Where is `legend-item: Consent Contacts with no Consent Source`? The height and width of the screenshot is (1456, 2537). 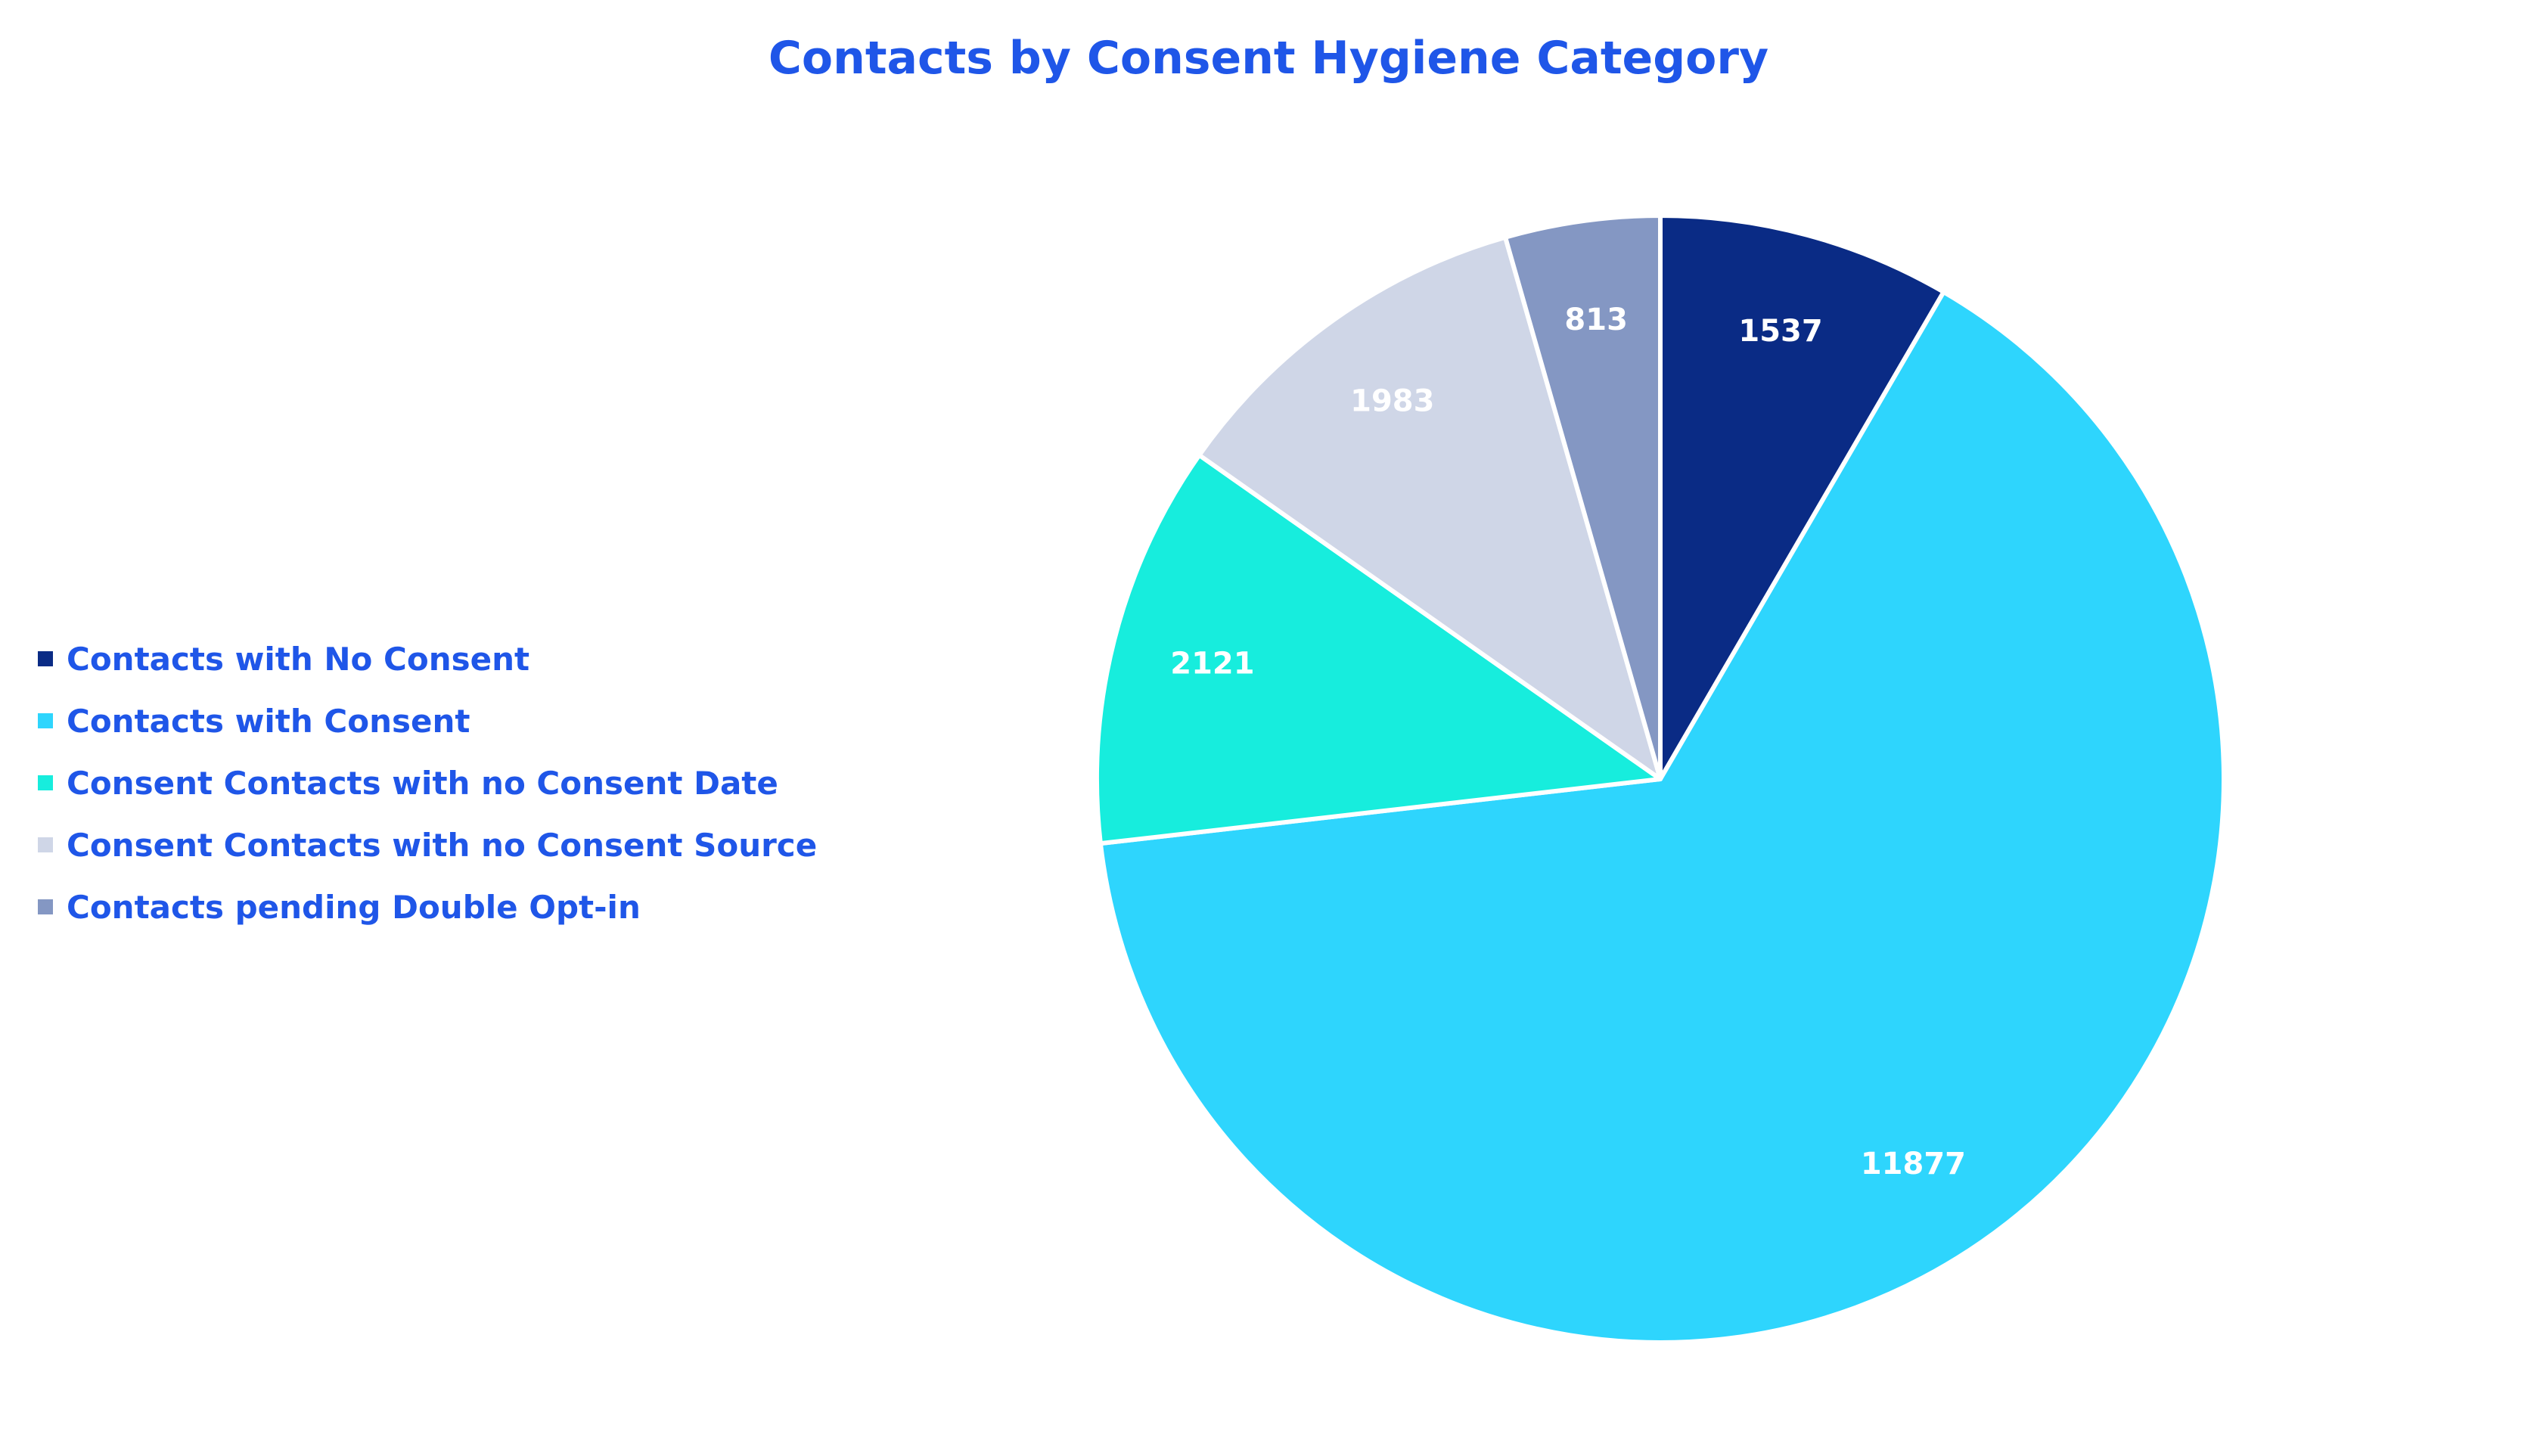
legend-item: Consent Contacts with no Consent Source is located at coordinates (427, 845).